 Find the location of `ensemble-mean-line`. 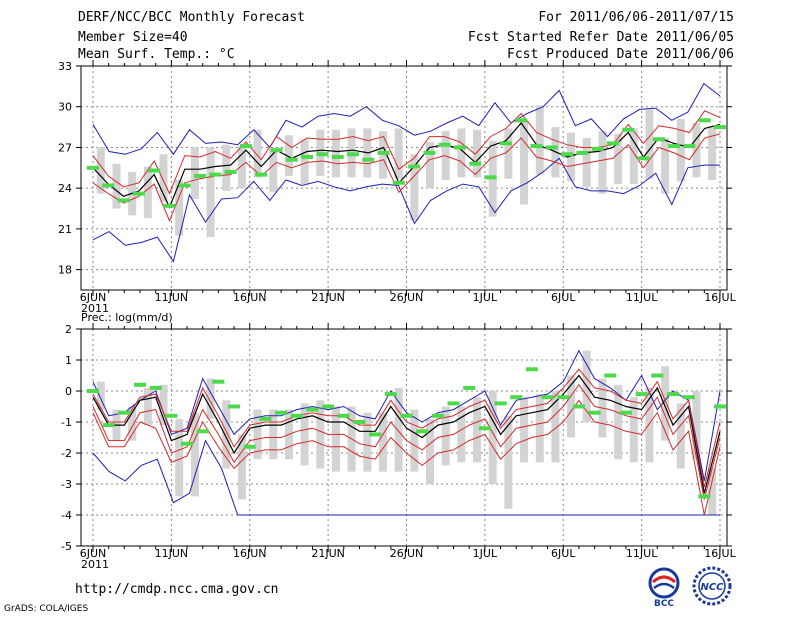

ensemble-mean-line is located at coordinates (406, 165).